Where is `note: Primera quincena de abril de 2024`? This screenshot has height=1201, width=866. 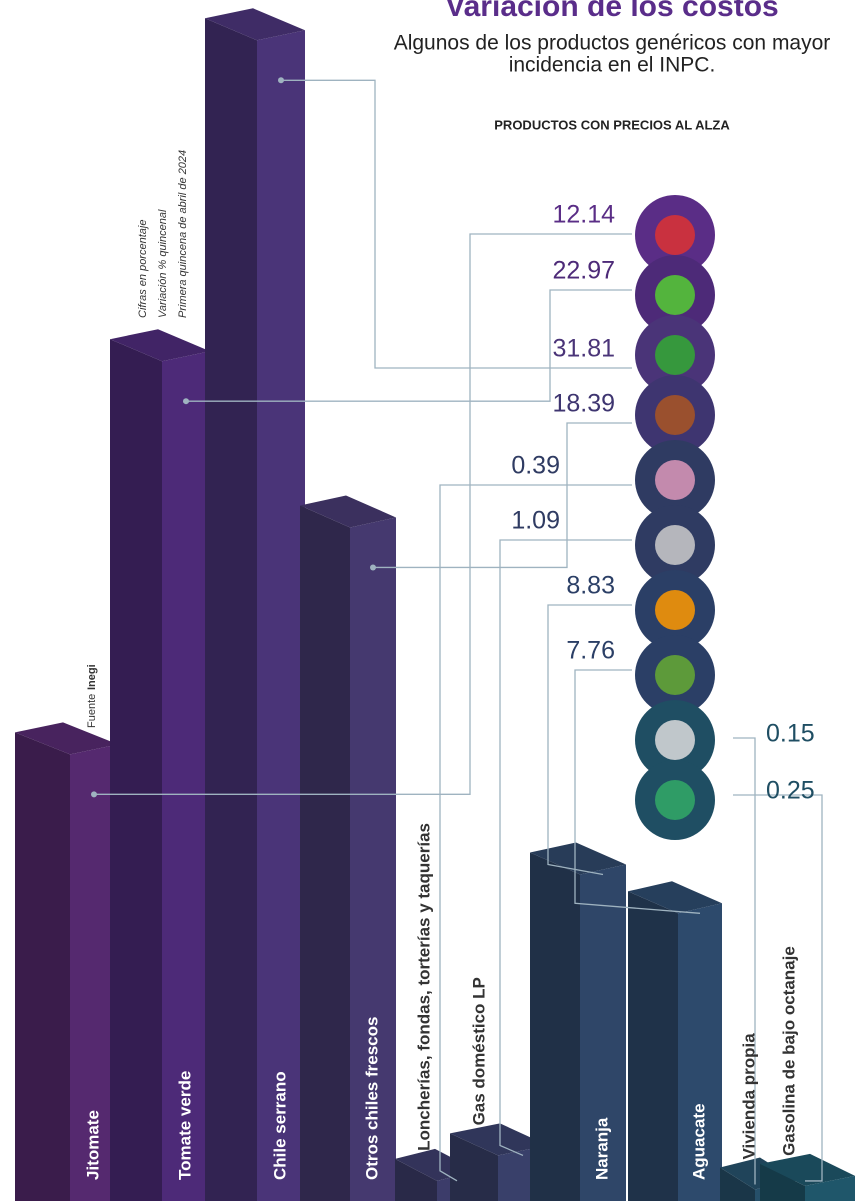 note: Primera quincena de abril de 2024 is located at coordinates (183, 234).